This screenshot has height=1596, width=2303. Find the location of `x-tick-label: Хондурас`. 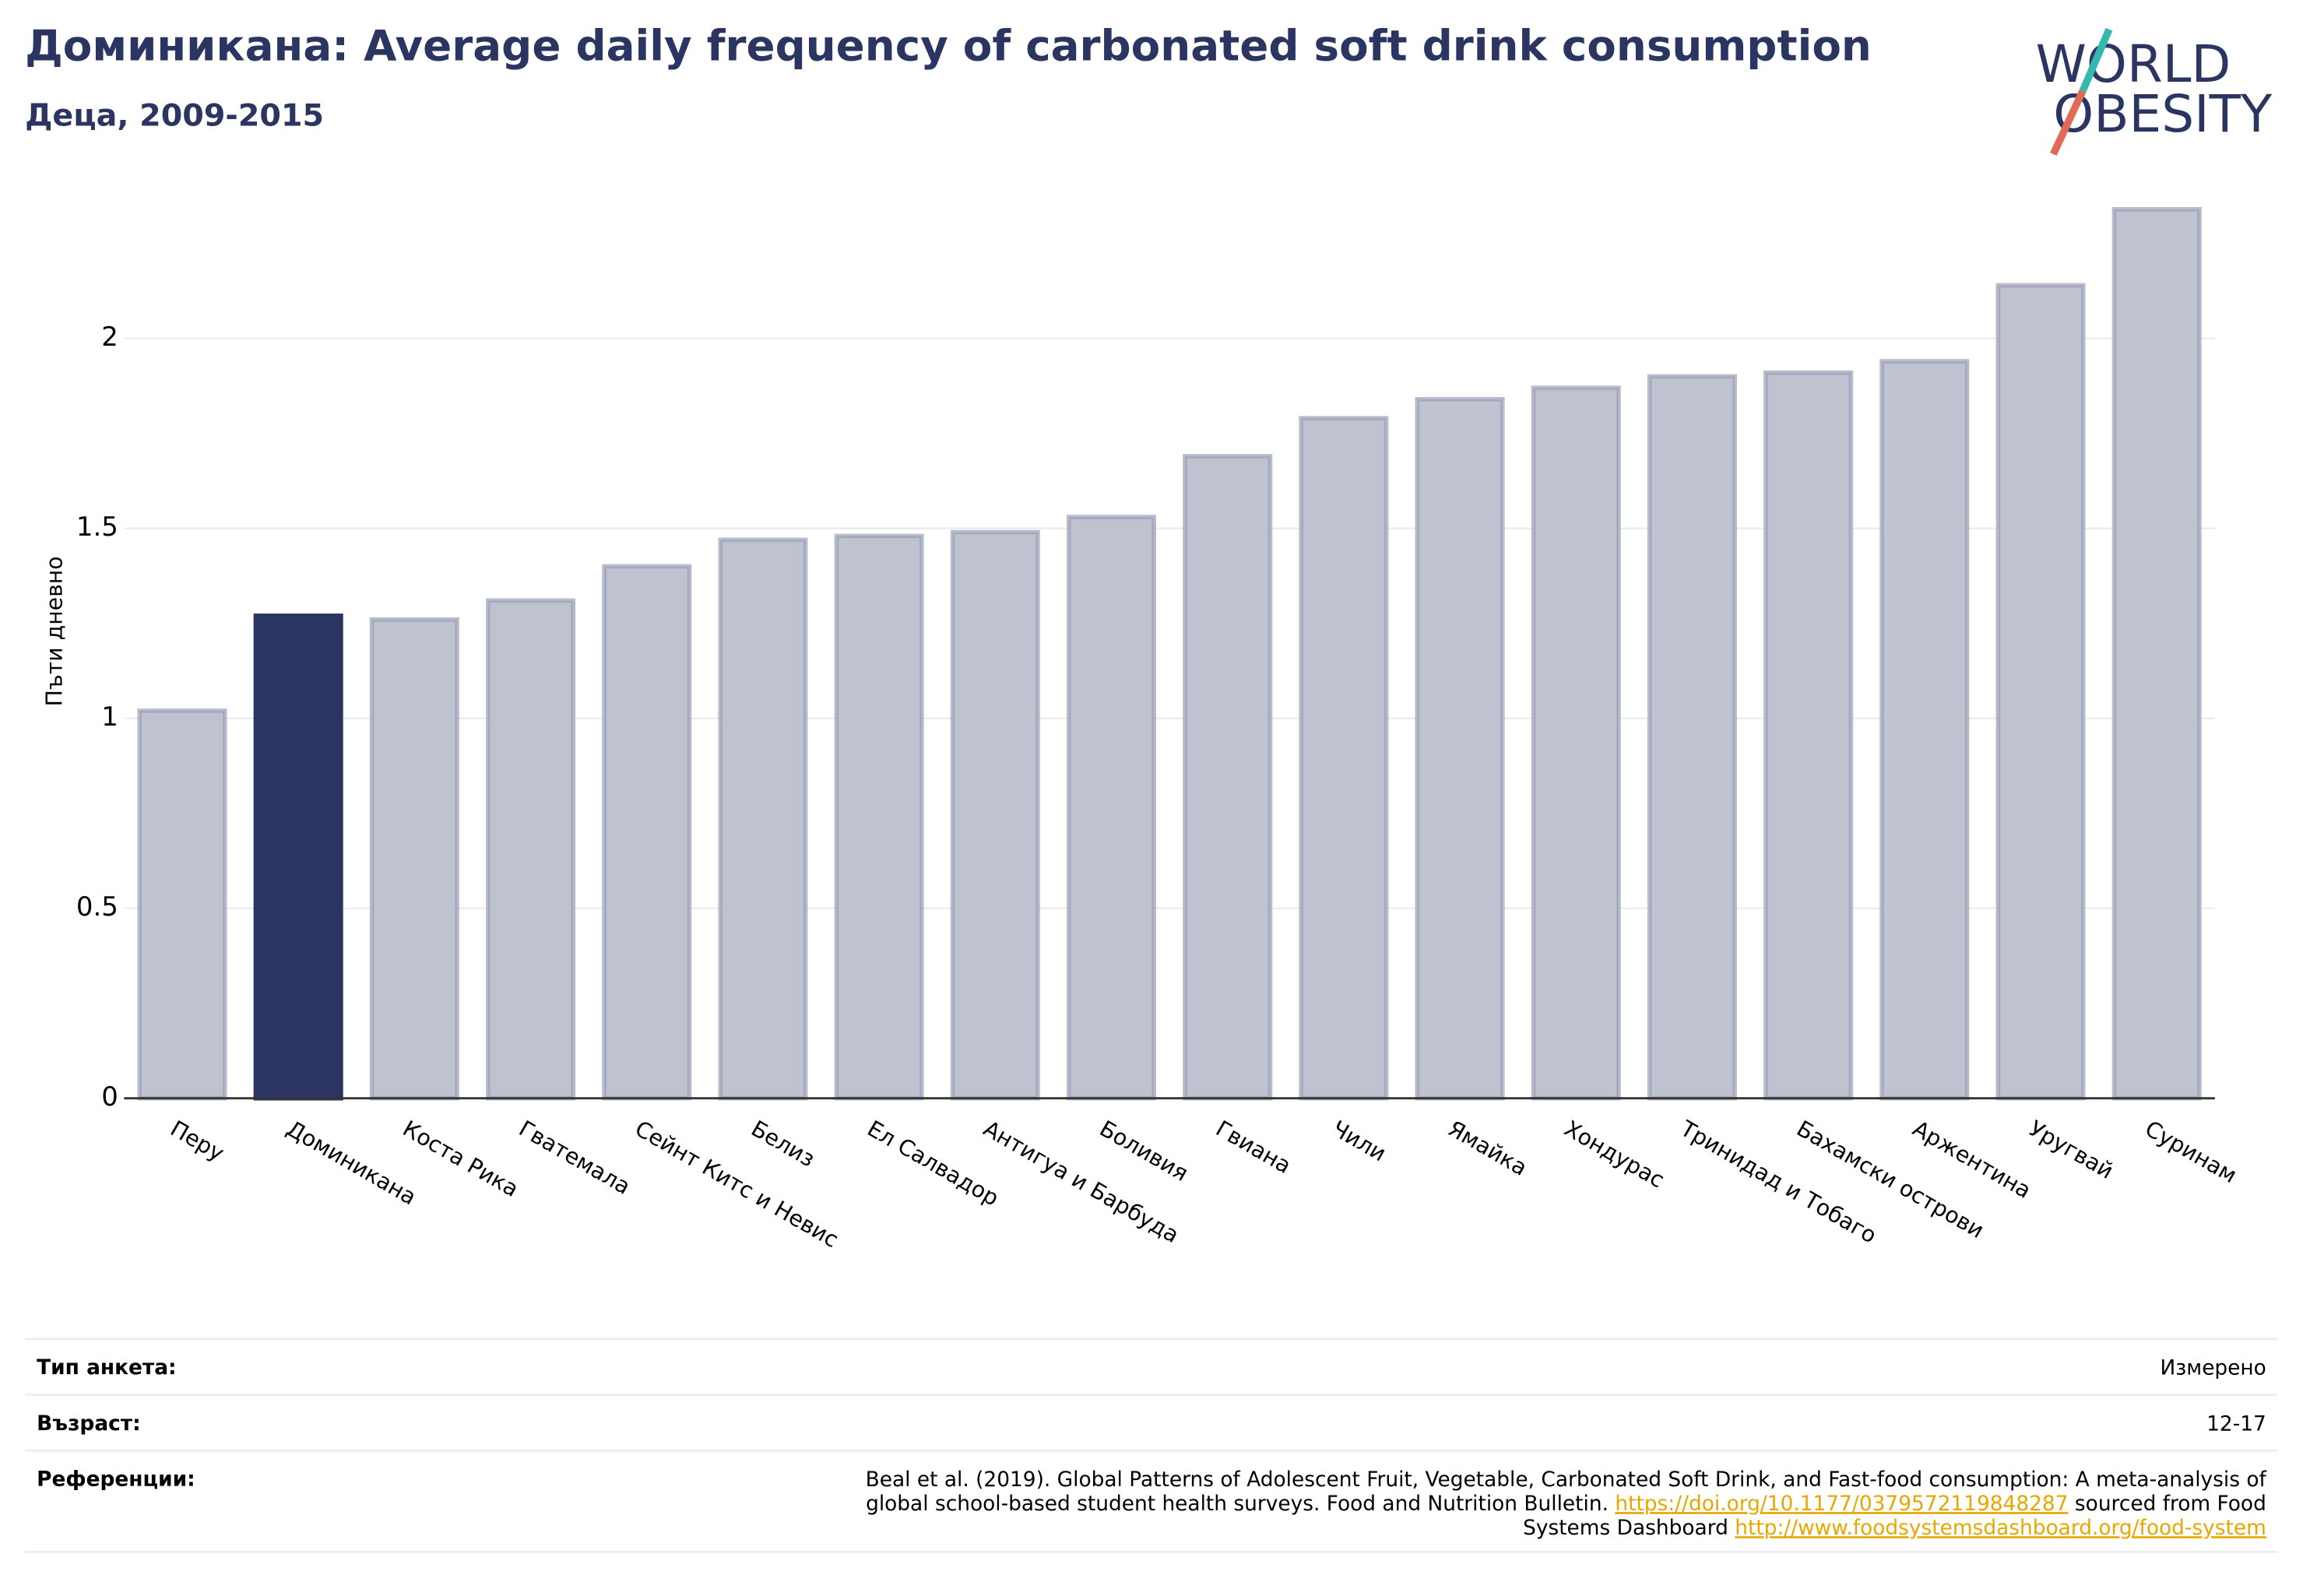

x-tick-label: Хондурас is located at coordinates (1614, 1154).